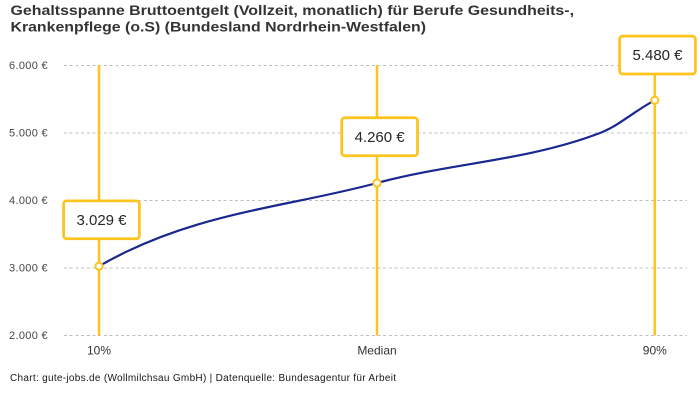 The height and width of the screenshot is (400, 700). Describe the element at coordinates (380, 137) in the screenshot. I see `svg-text: 4.260 €` at that location.